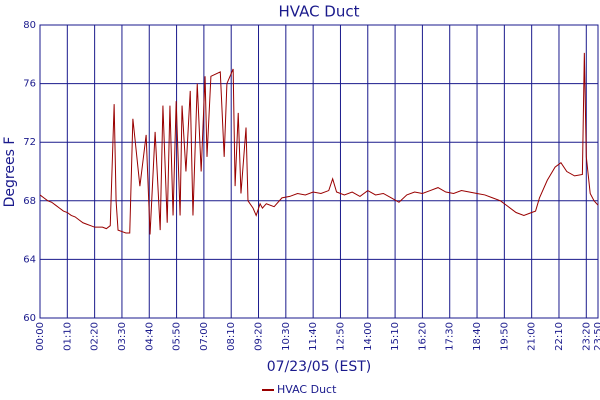 This screenshot has height=400, width=600. Describe the element at coordinates (477, 336) in the screenshot. I see `x-tick-label: 18:40` at that location.